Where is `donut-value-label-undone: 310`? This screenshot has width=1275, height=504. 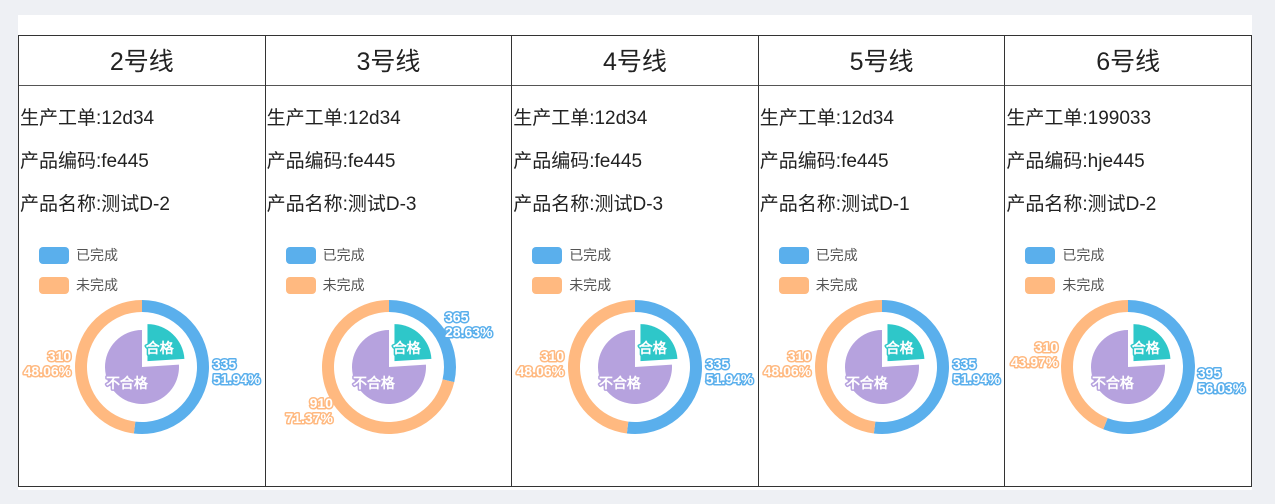 donut-value-label-undone: 310 is located at coordinates (800, 356).